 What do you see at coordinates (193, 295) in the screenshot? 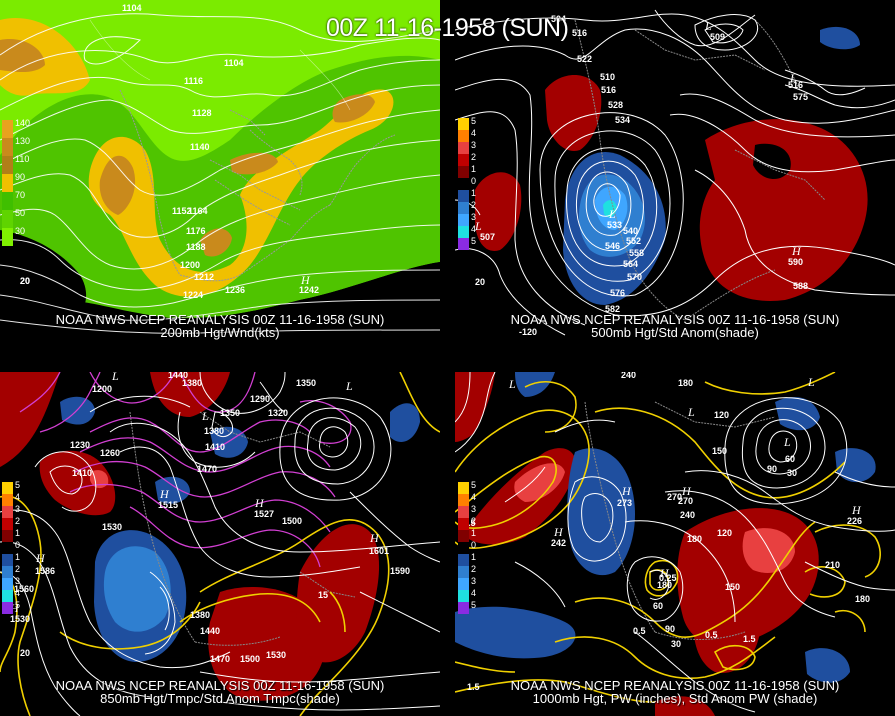
I see `contour-label: 1224` at bounding box center [193, 295].